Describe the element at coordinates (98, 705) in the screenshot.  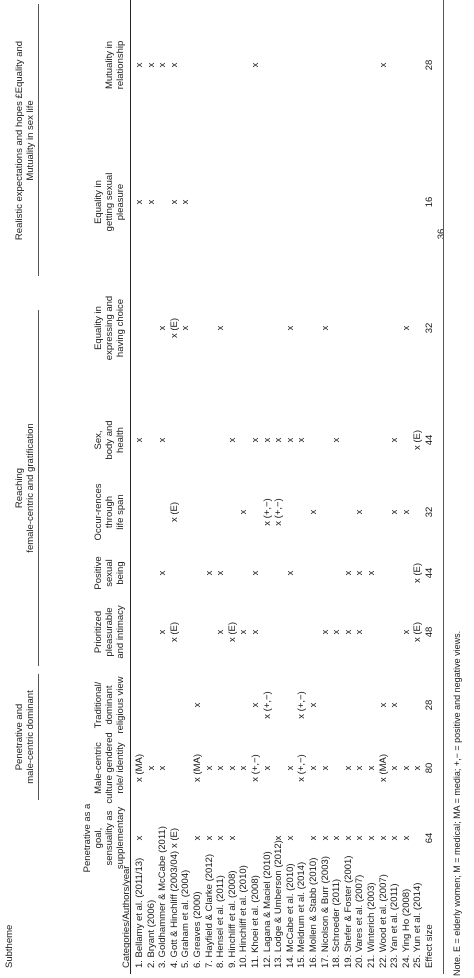
I see `column-header-3-line-1: Traditional/` at that location.